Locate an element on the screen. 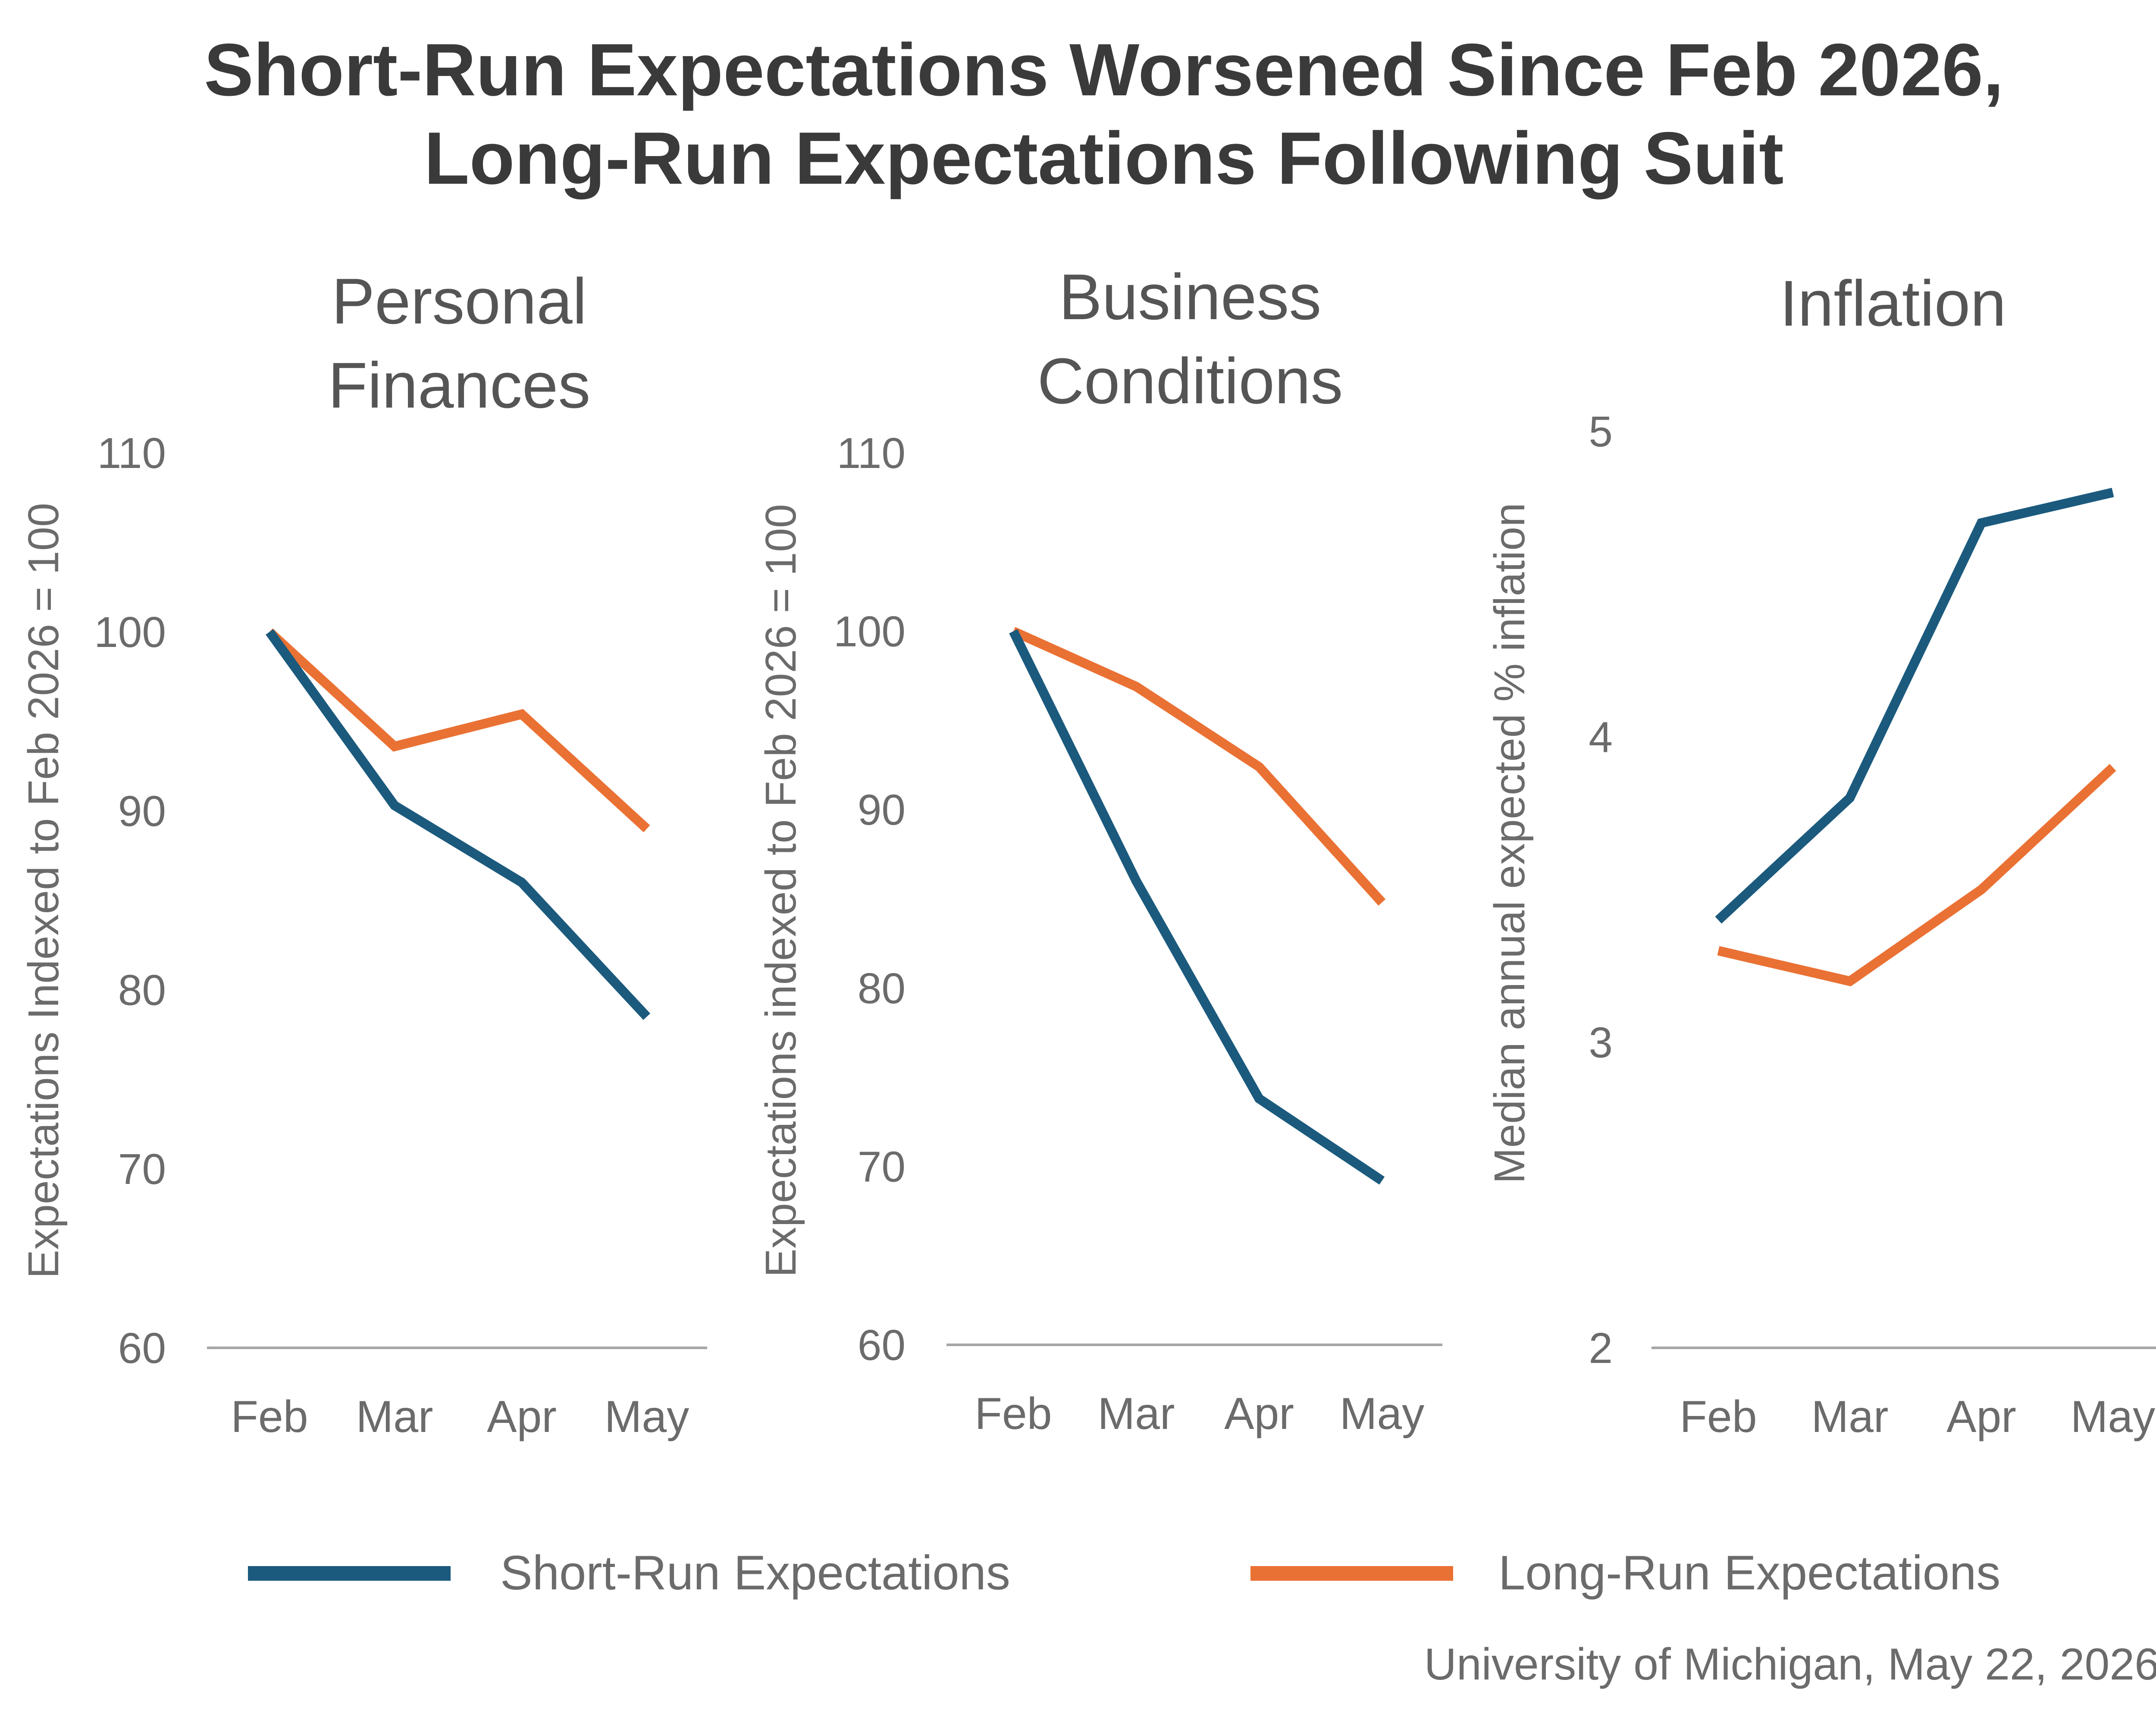 This screenshot has width=2156, height=1733. panel-2-y-tick-label: 110 is located at coordinates (871, 453).